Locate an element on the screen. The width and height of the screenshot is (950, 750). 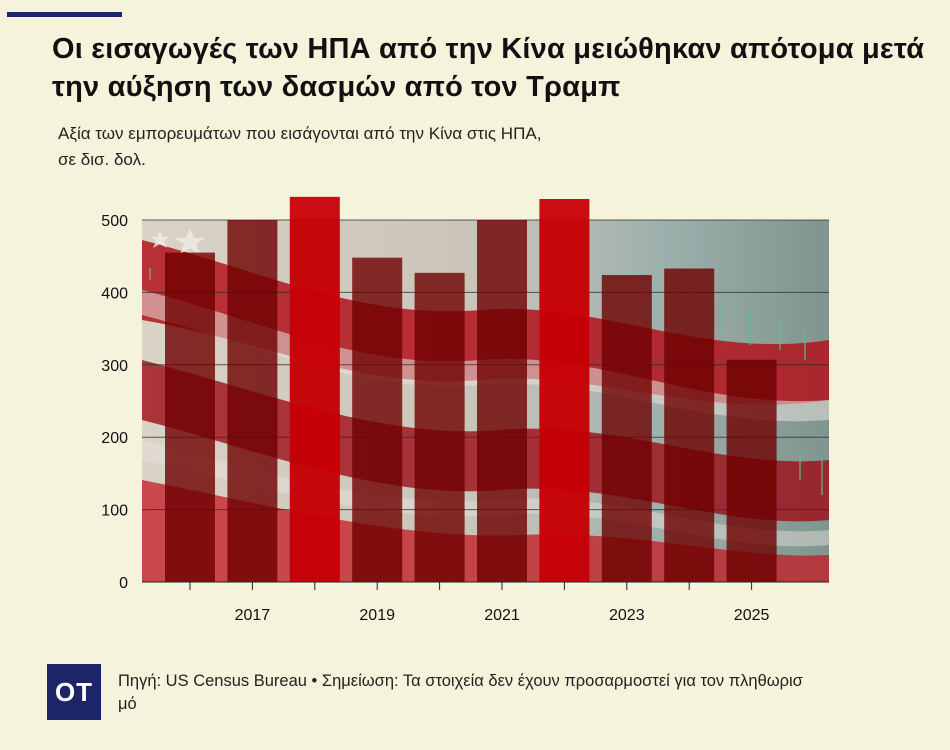
brand-logo: OT is located at coordinates (74, 692).